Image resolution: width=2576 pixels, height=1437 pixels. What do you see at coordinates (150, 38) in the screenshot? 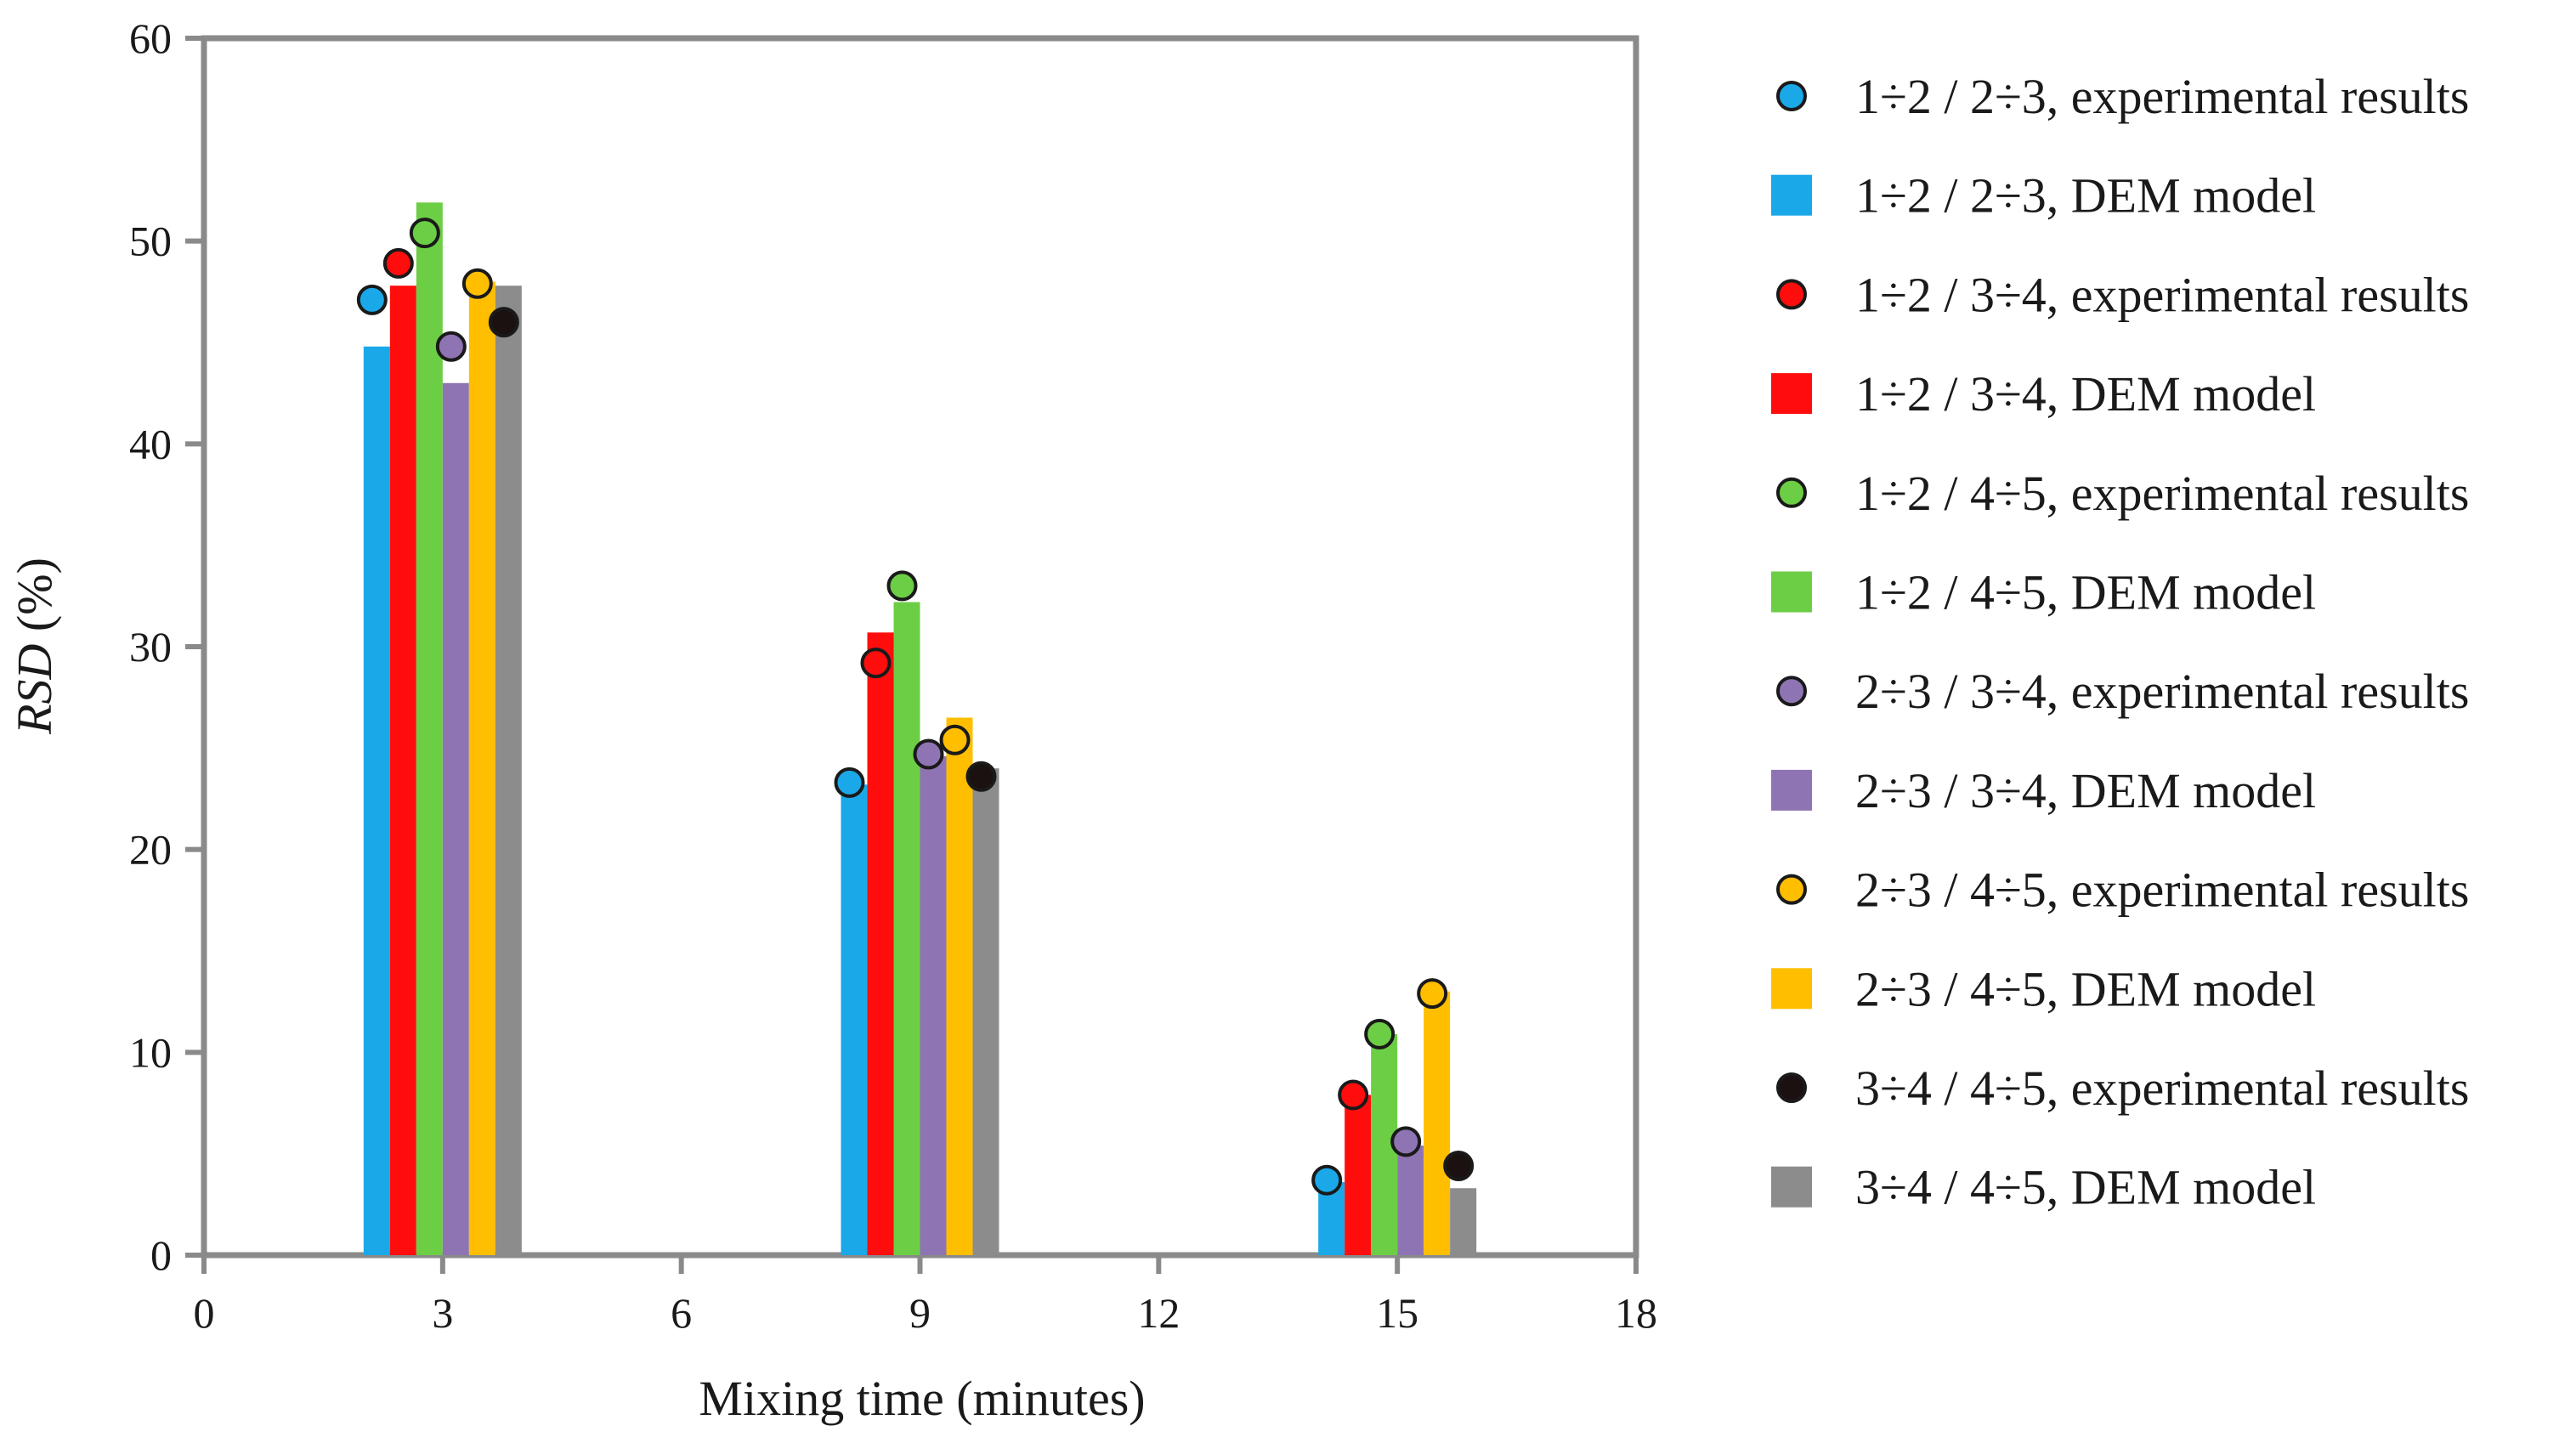
I see `y-tick-label-60: 60` at bounding box center [150, 38].